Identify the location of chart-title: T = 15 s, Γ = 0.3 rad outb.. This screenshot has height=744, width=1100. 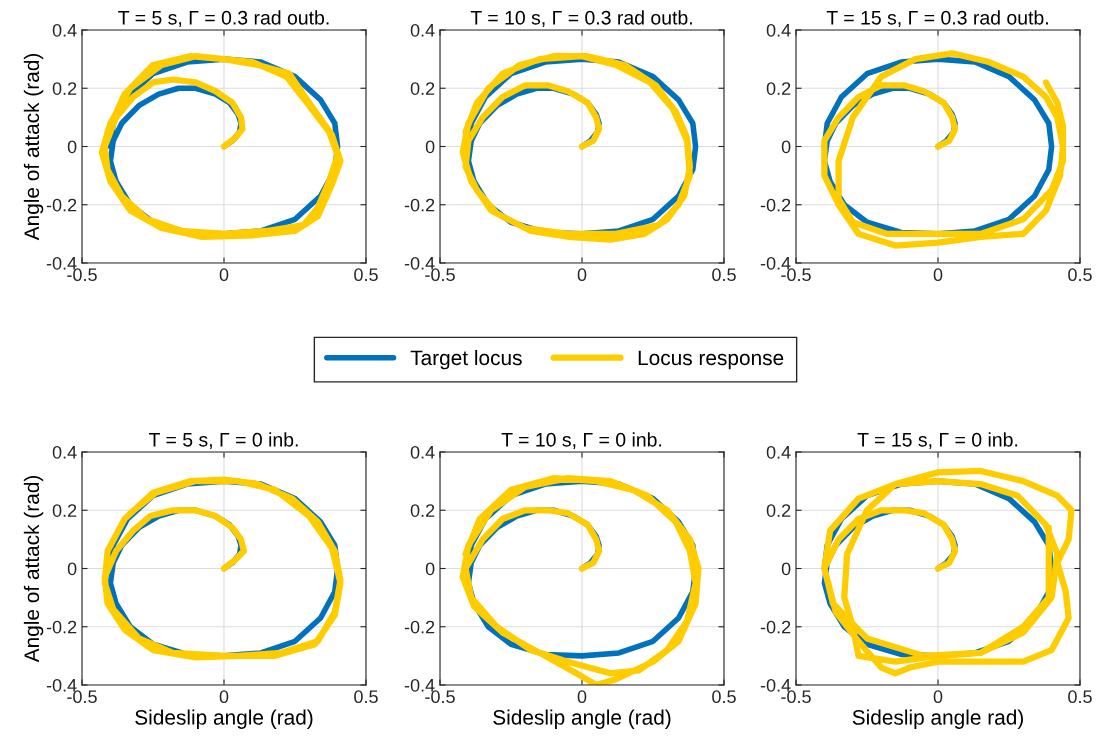
(937, 18).